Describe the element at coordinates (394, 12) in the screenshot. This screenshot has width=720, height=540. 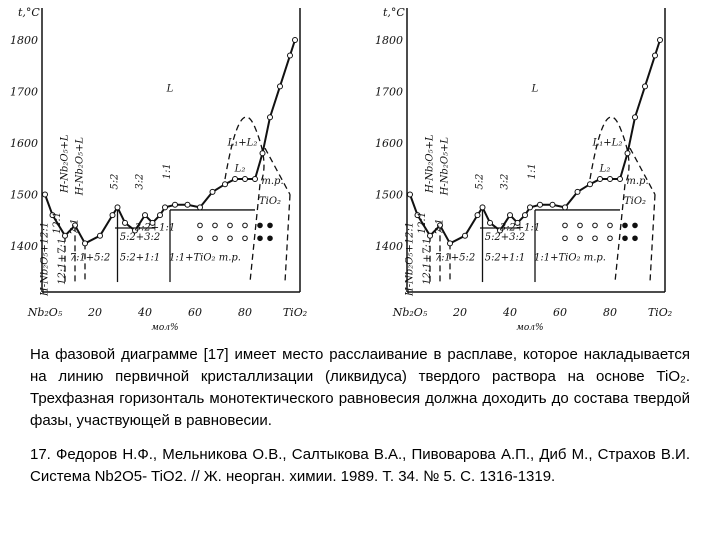
I see `y-axis-label: t,°C` at that location.